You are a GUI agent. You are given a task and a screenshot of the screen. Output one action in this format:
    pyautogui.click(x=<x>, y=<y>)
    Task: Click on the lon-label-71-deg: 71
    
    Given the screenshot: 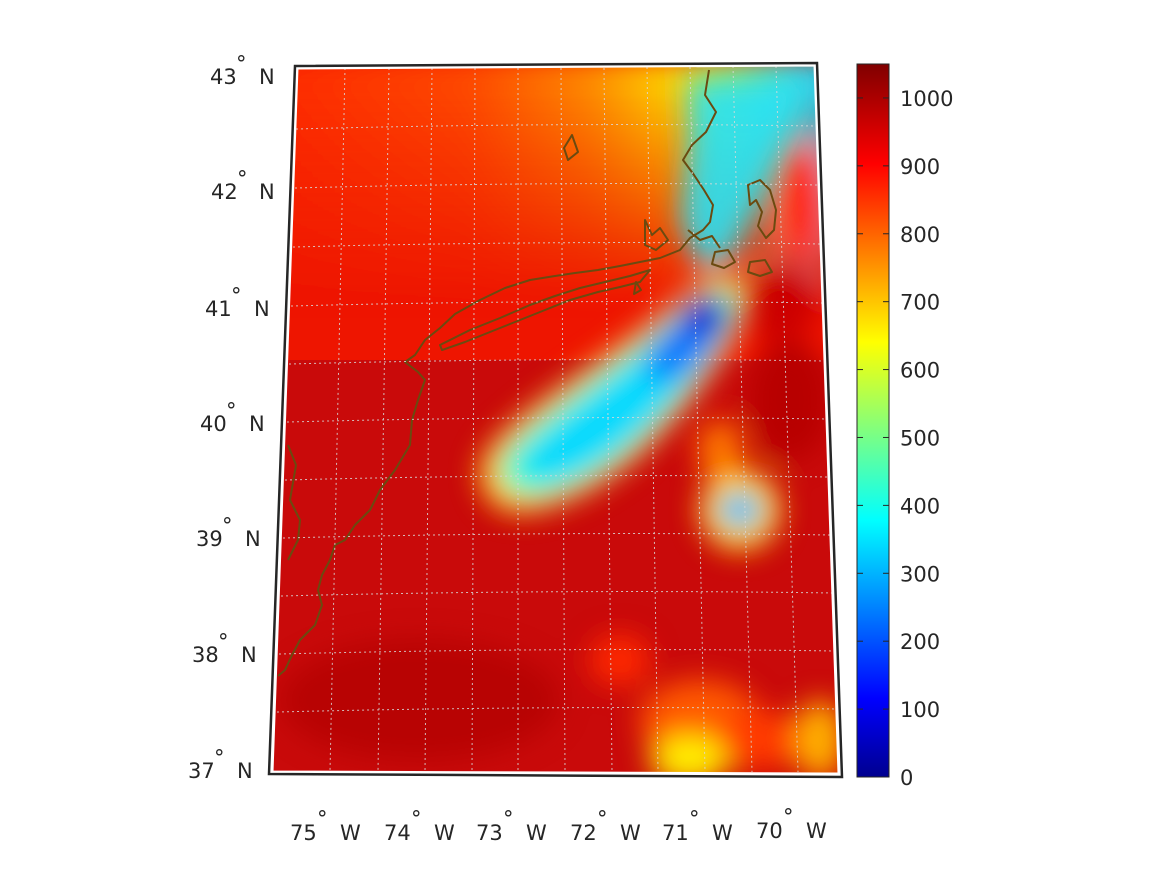 What is the action you would take?
    pyautogui.click(x=675, y=833)
    